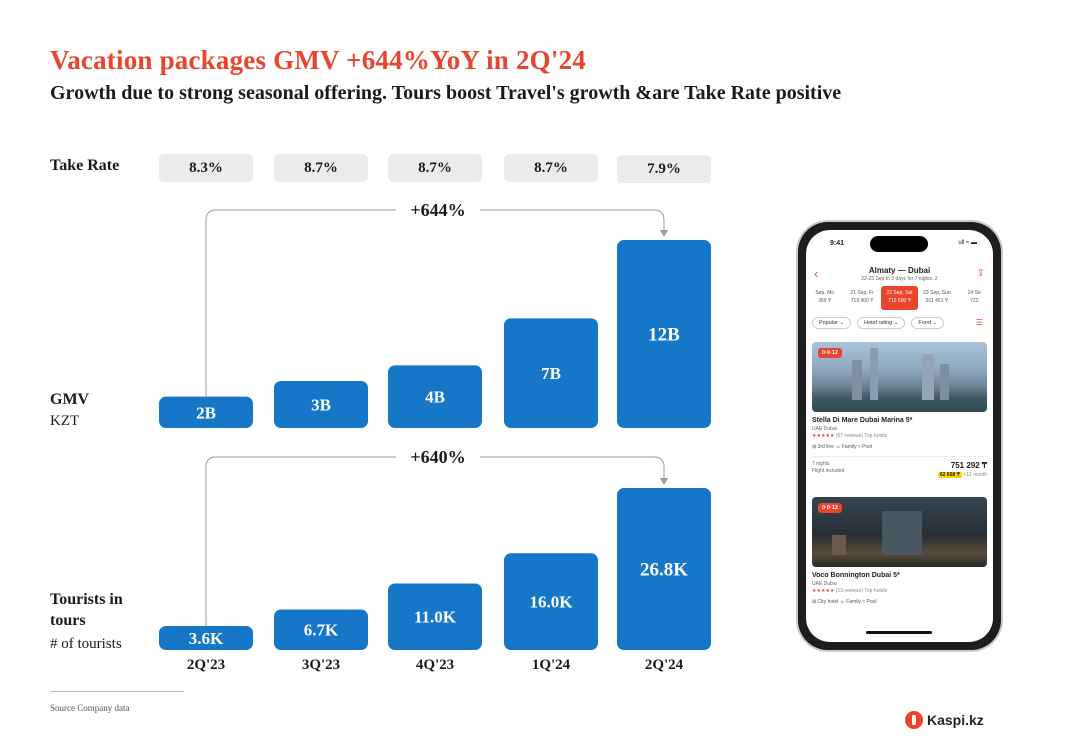 The width and height of the screenshot is (1083, 750). I want to click on bar-value-label: 7B, so click(551, 373).